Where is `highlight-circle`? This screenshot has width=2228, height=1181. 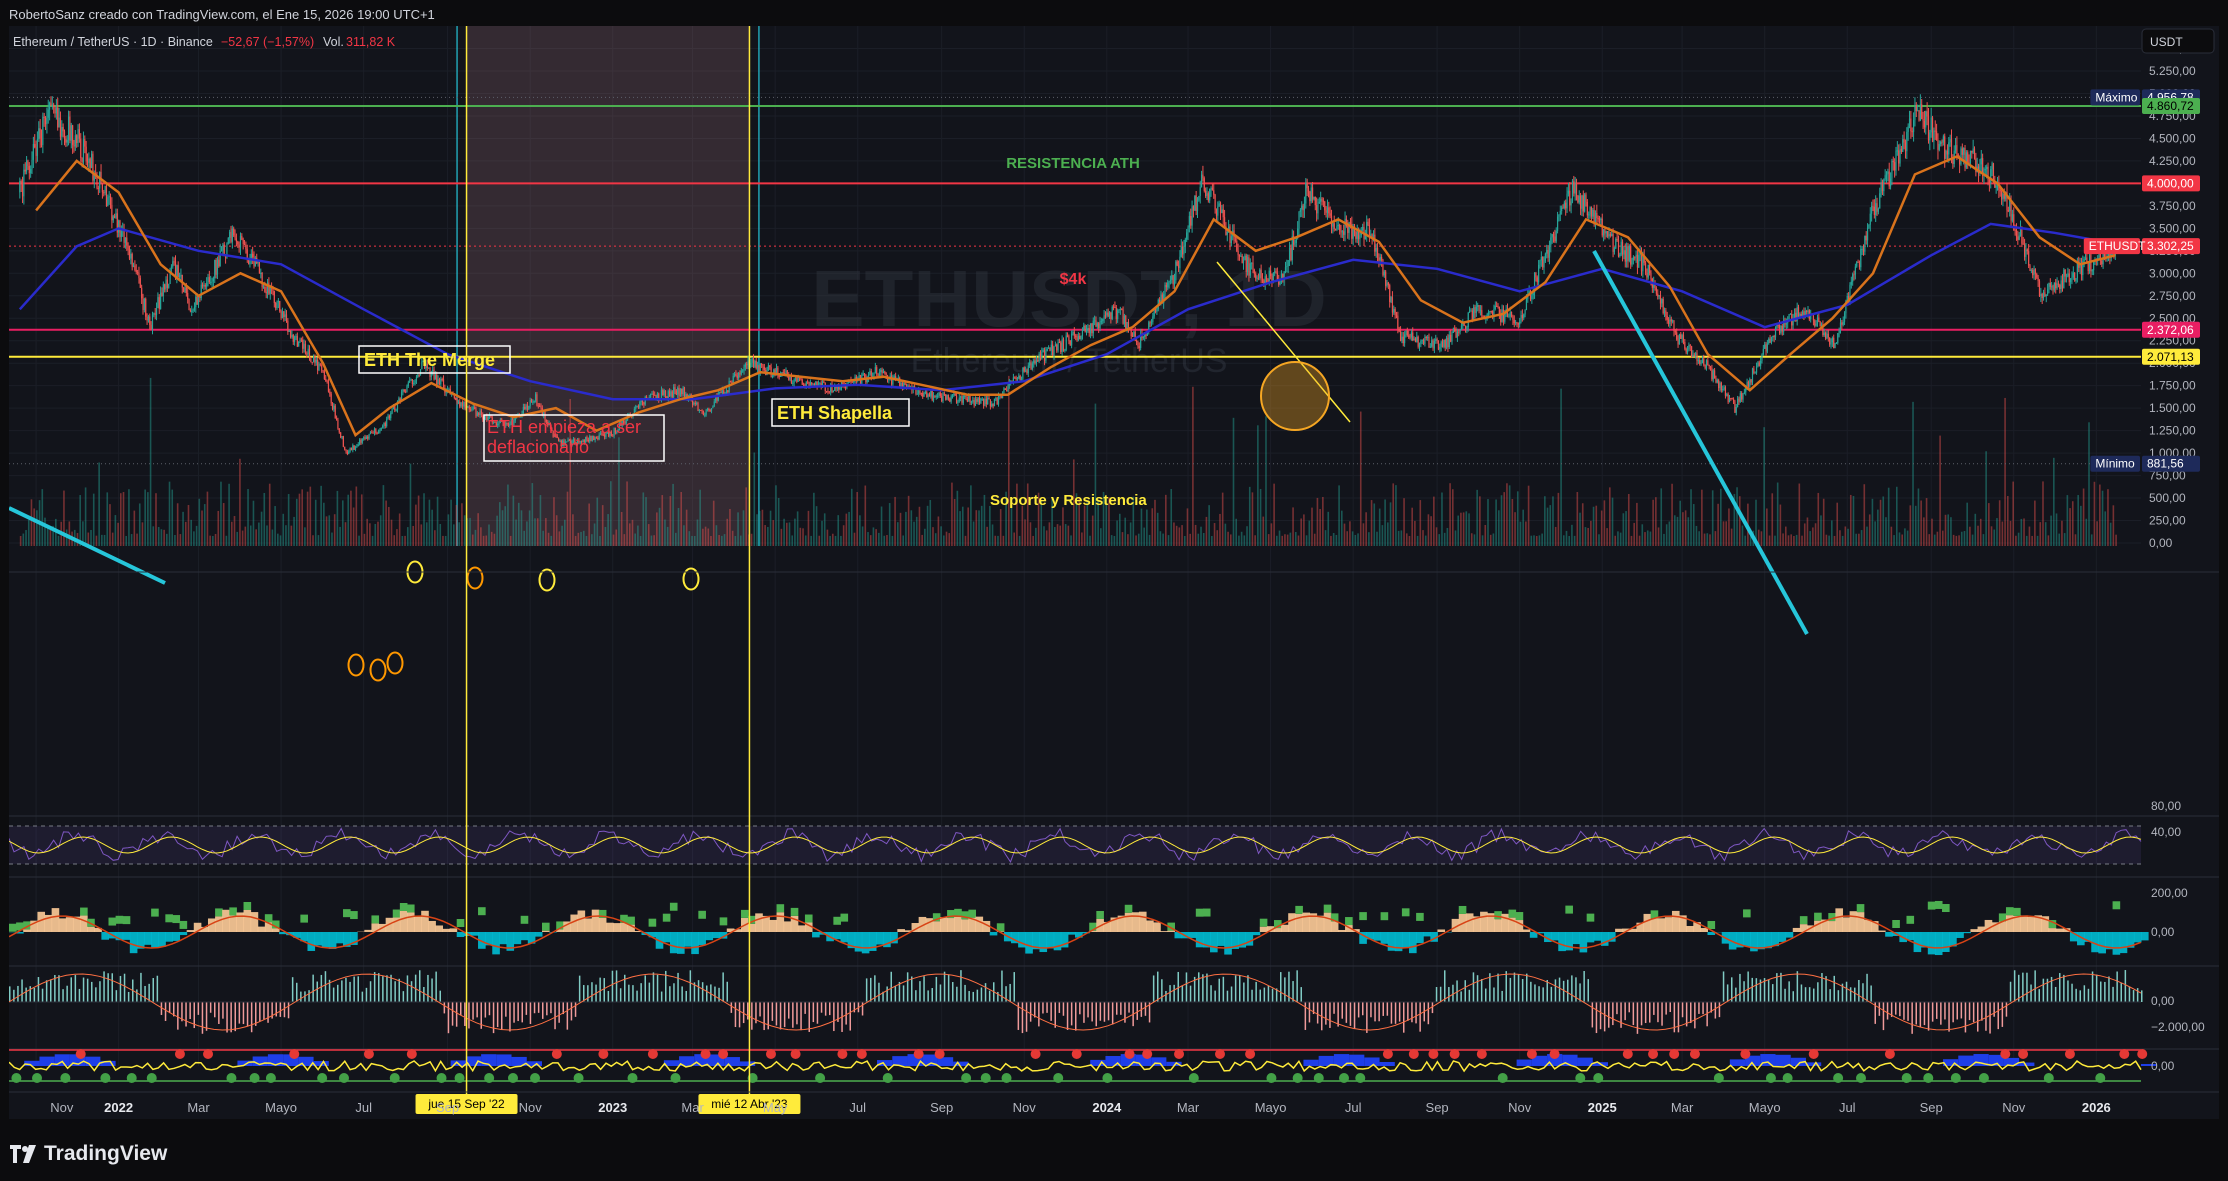 highlight-circle is located at coordinates (1295, 396).